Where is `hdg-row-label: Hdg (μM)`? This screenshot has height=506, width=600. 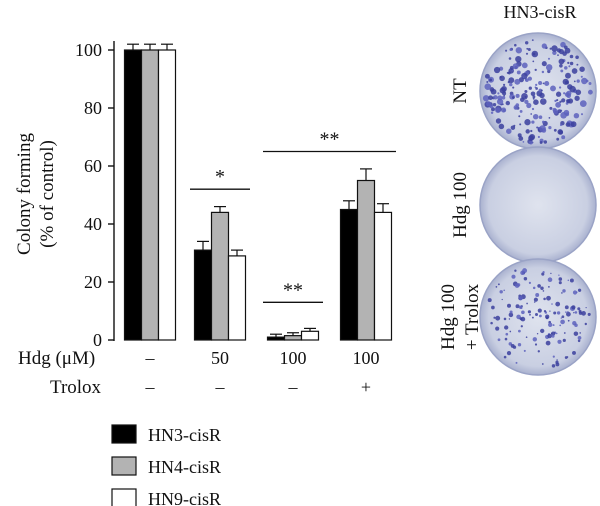 hdg-row-label: Hdg (μM) is located at coordinates (56, 358).